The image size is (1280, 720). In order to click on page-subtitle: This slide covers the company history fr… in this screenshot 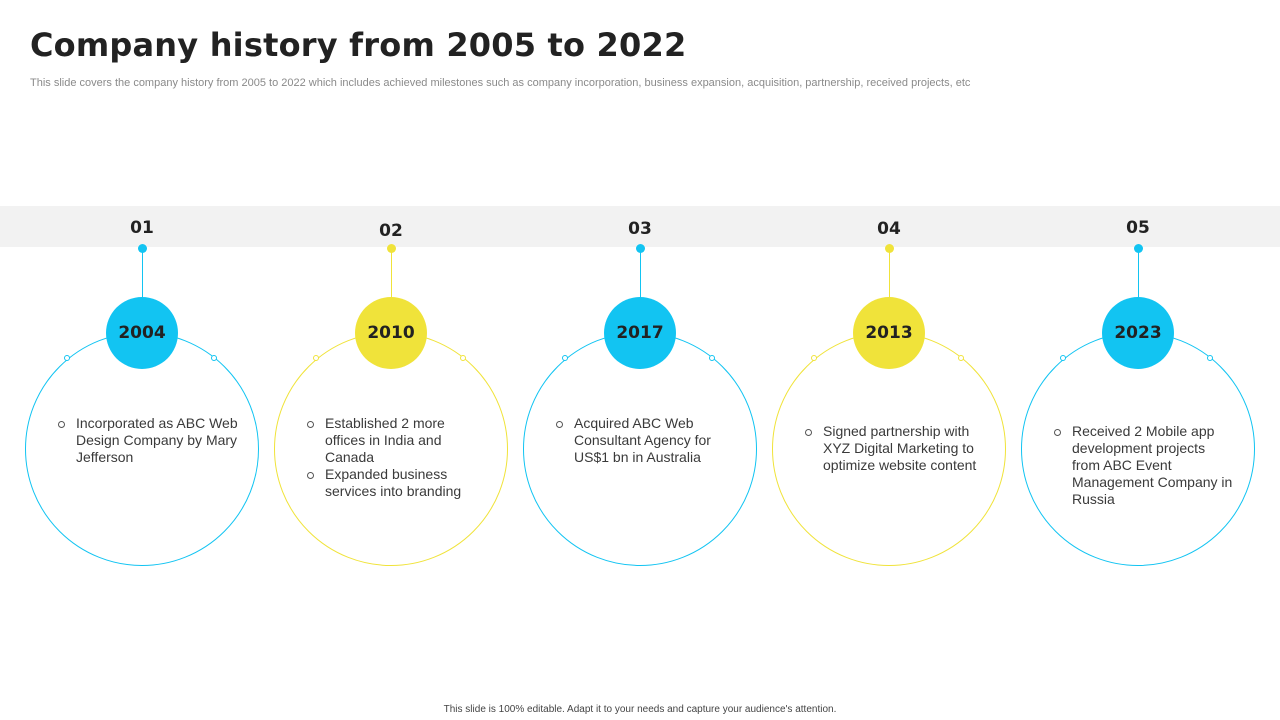, I will do `click(500, 83)`.